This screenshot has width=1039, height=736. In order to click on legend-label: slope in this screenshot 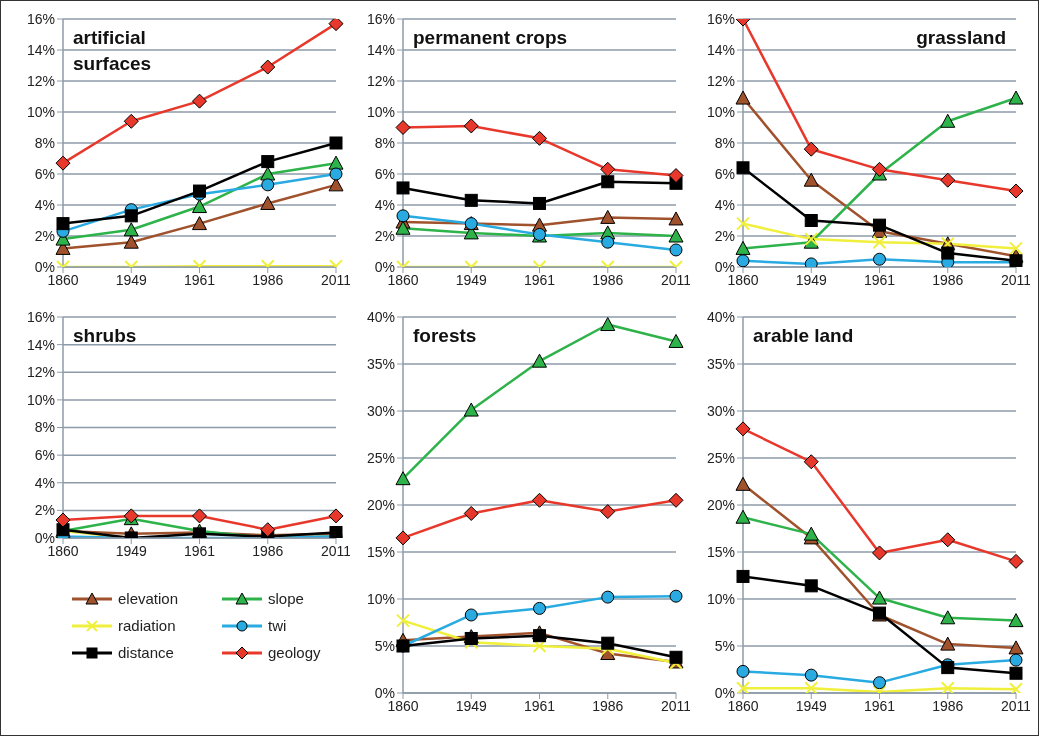, I will do `click(286, 598)`.